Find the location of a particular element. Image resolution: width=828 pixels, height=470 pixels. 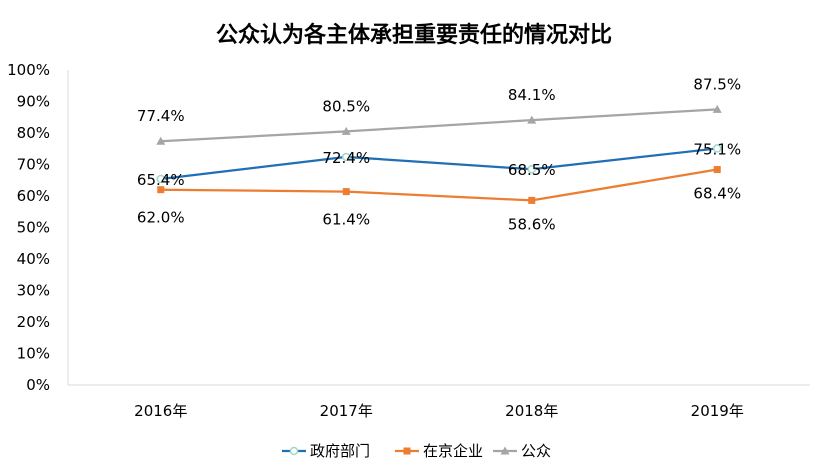

data-label: 87.5% is located at coordinates (717, 84).